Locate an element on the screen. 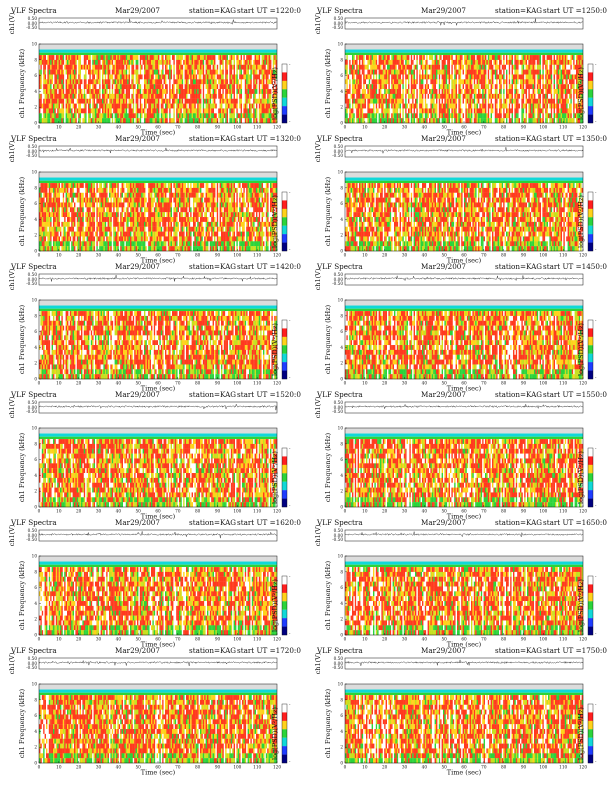 The width and height of the screenshot is (612, 792). waveform-trace is located at coordinates (464, 22).